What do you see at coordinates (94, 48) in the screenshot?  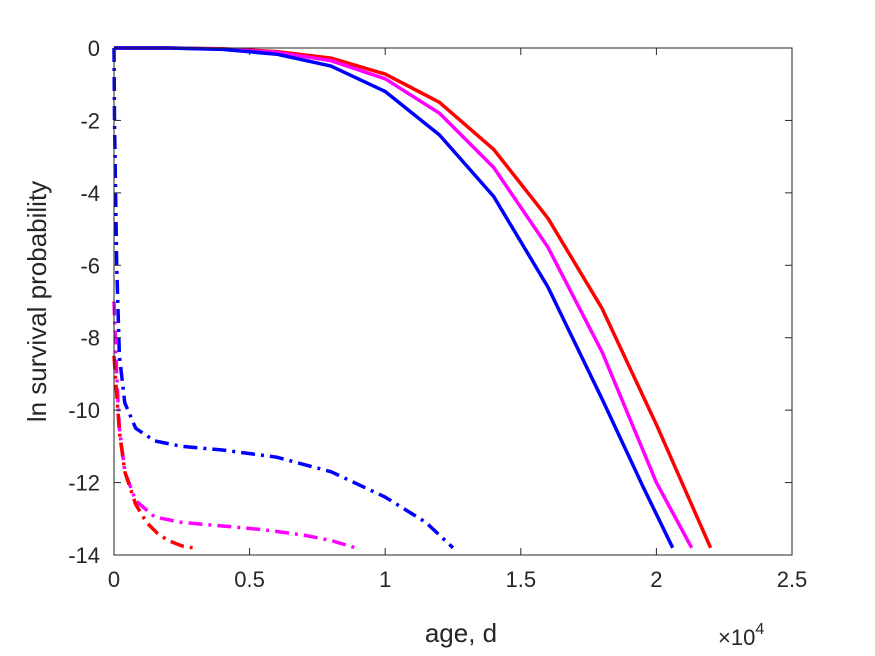 I see `y-tick-label: 0` at bounding box center [94, 48].